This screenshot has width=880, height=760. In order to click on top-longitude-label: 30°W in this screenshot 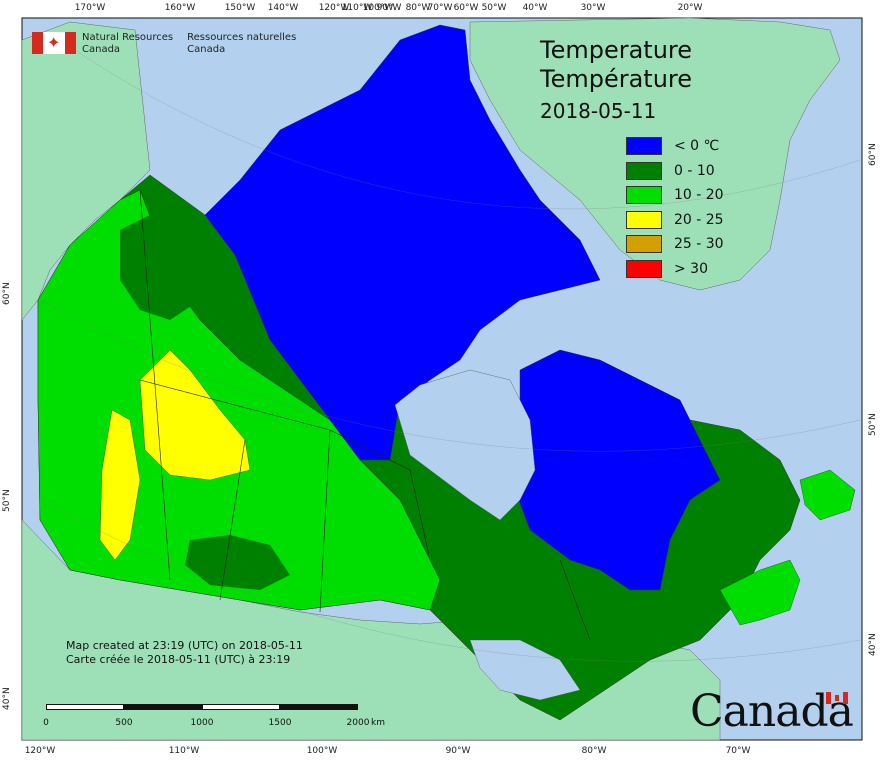, I will do `click(593, 8)`.